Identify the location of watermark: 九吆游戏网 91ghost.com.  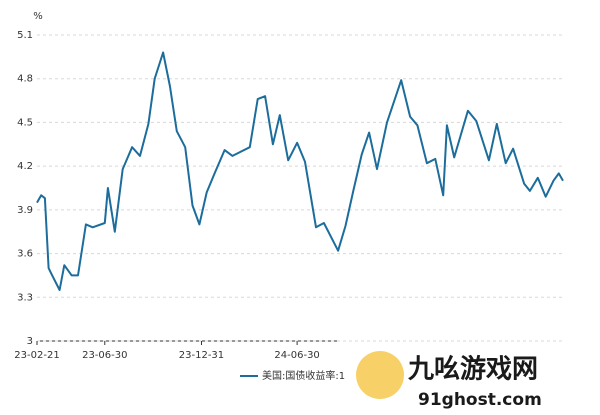
(449, 380).